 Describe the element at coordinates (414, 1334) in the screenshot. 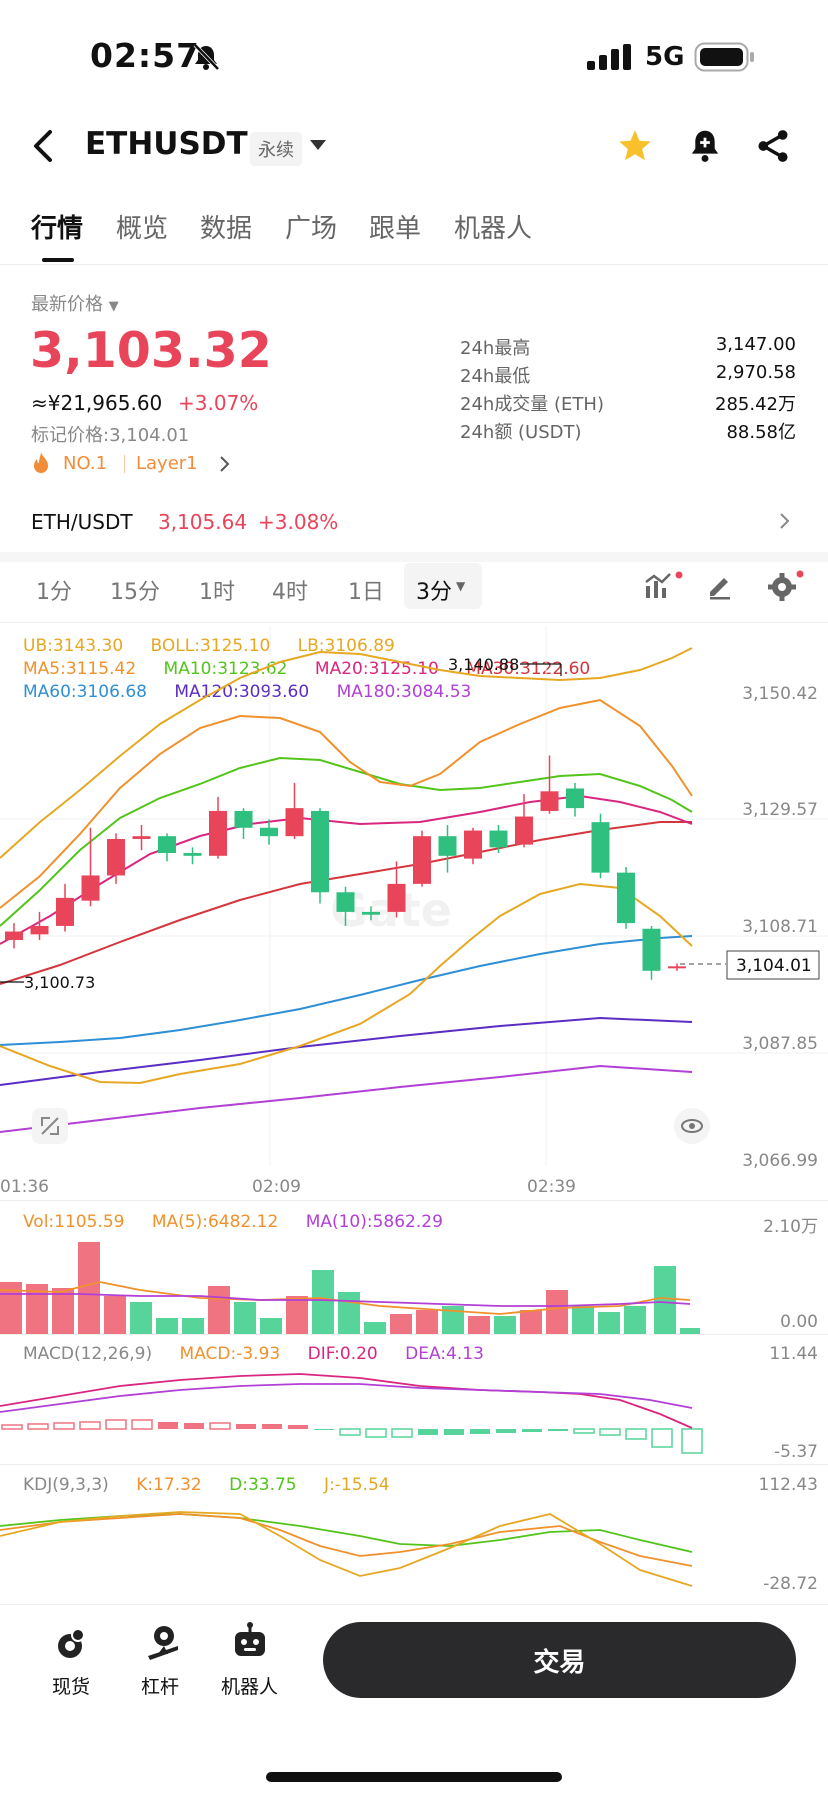

I see `vol-divider` at that location.